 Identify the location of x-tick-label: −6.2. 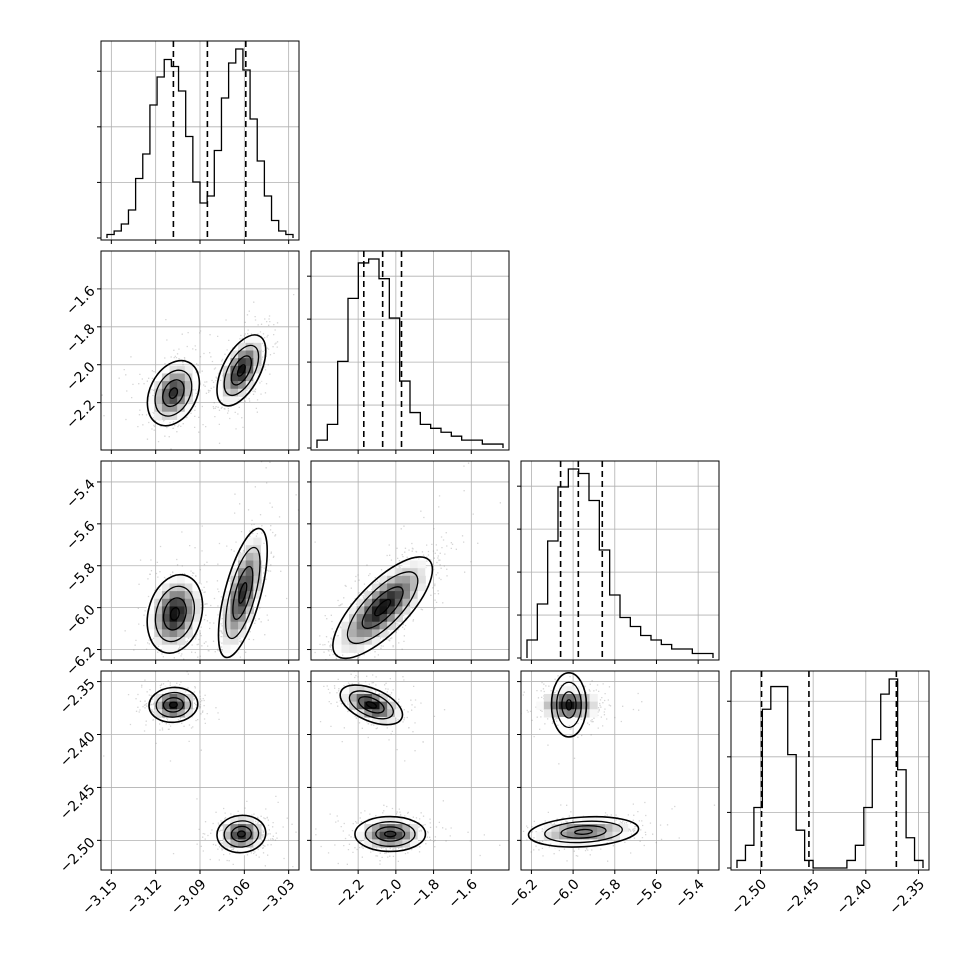
(523, 893).